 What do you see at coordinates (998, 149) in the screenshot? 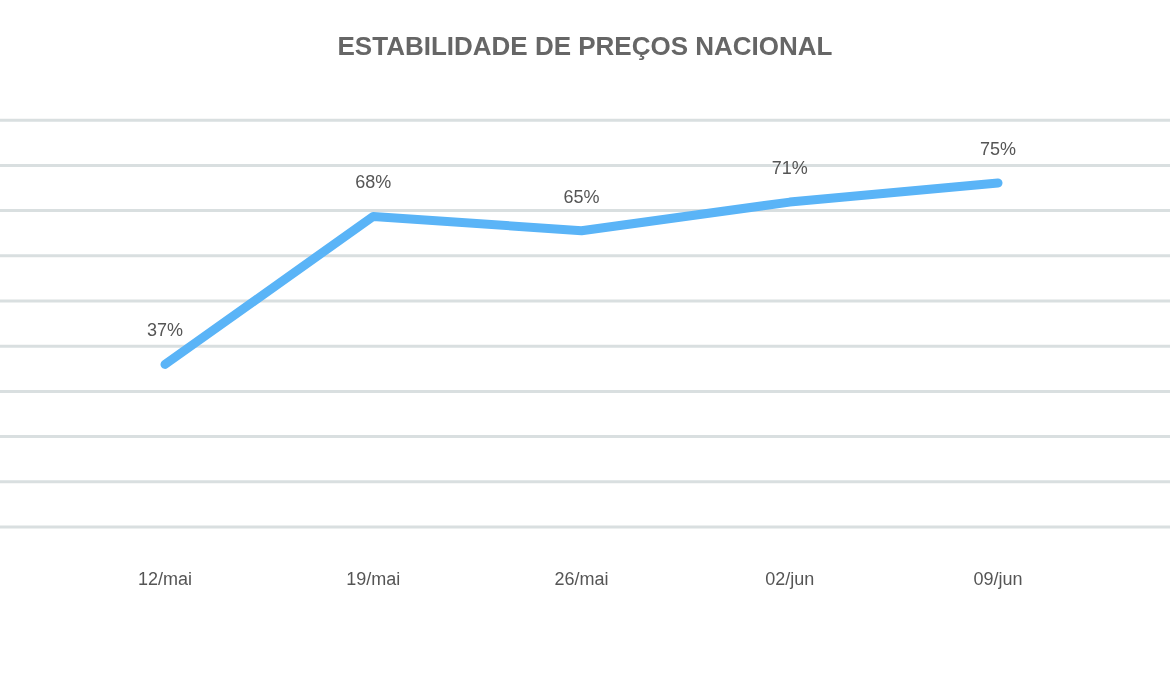
I see `data-label: 75%` at bounding box center [998, 149].